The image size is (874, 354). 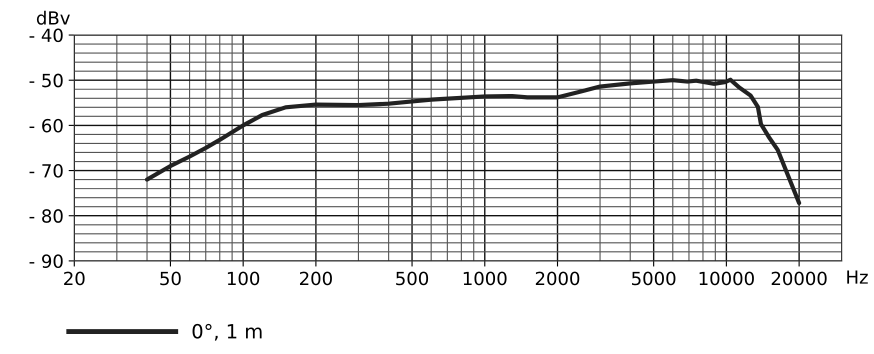 I want to click on x-tick-label: 50, so click(x=170, y=279).